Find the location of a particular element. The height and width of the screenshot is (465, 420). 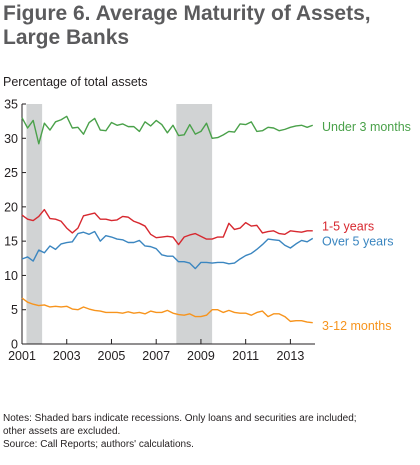

series-line-under-3-months is located at coordinates (167, 130).